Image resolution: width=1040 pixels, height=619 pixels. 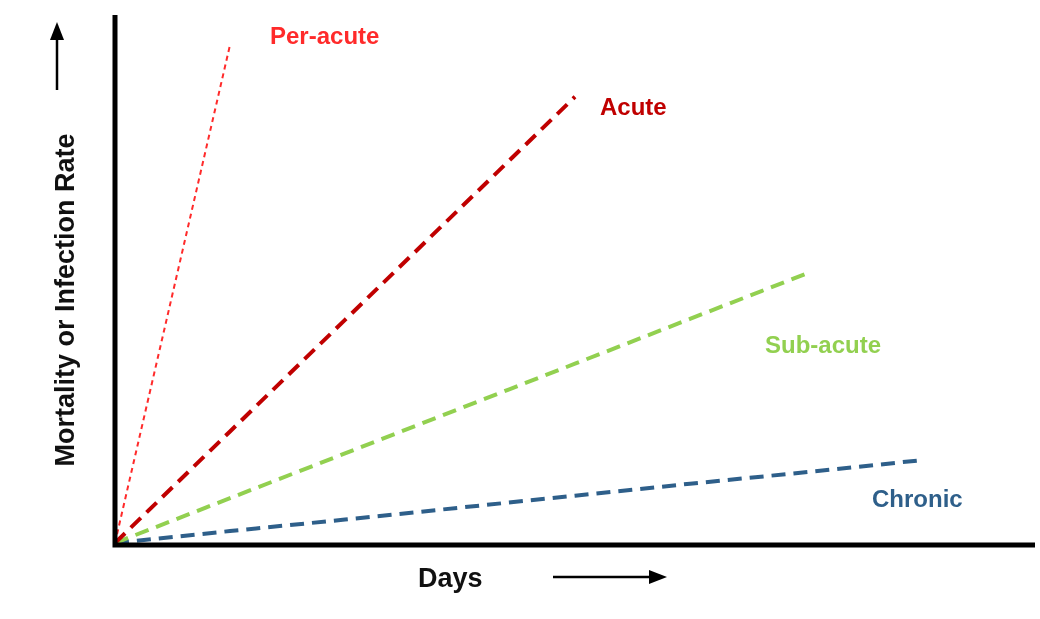 What do you see at coordinates (823, 344) in the screenshot?
I see `series-label: Sub-acute` at bounding box center [823, 344].